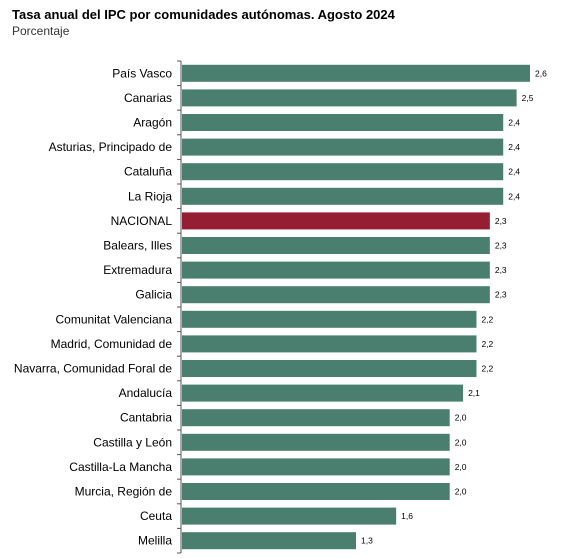 Image resolution: width=570 pixels, height=558 pixels. I want to click on data-label: 2,6, so click(541, 73).